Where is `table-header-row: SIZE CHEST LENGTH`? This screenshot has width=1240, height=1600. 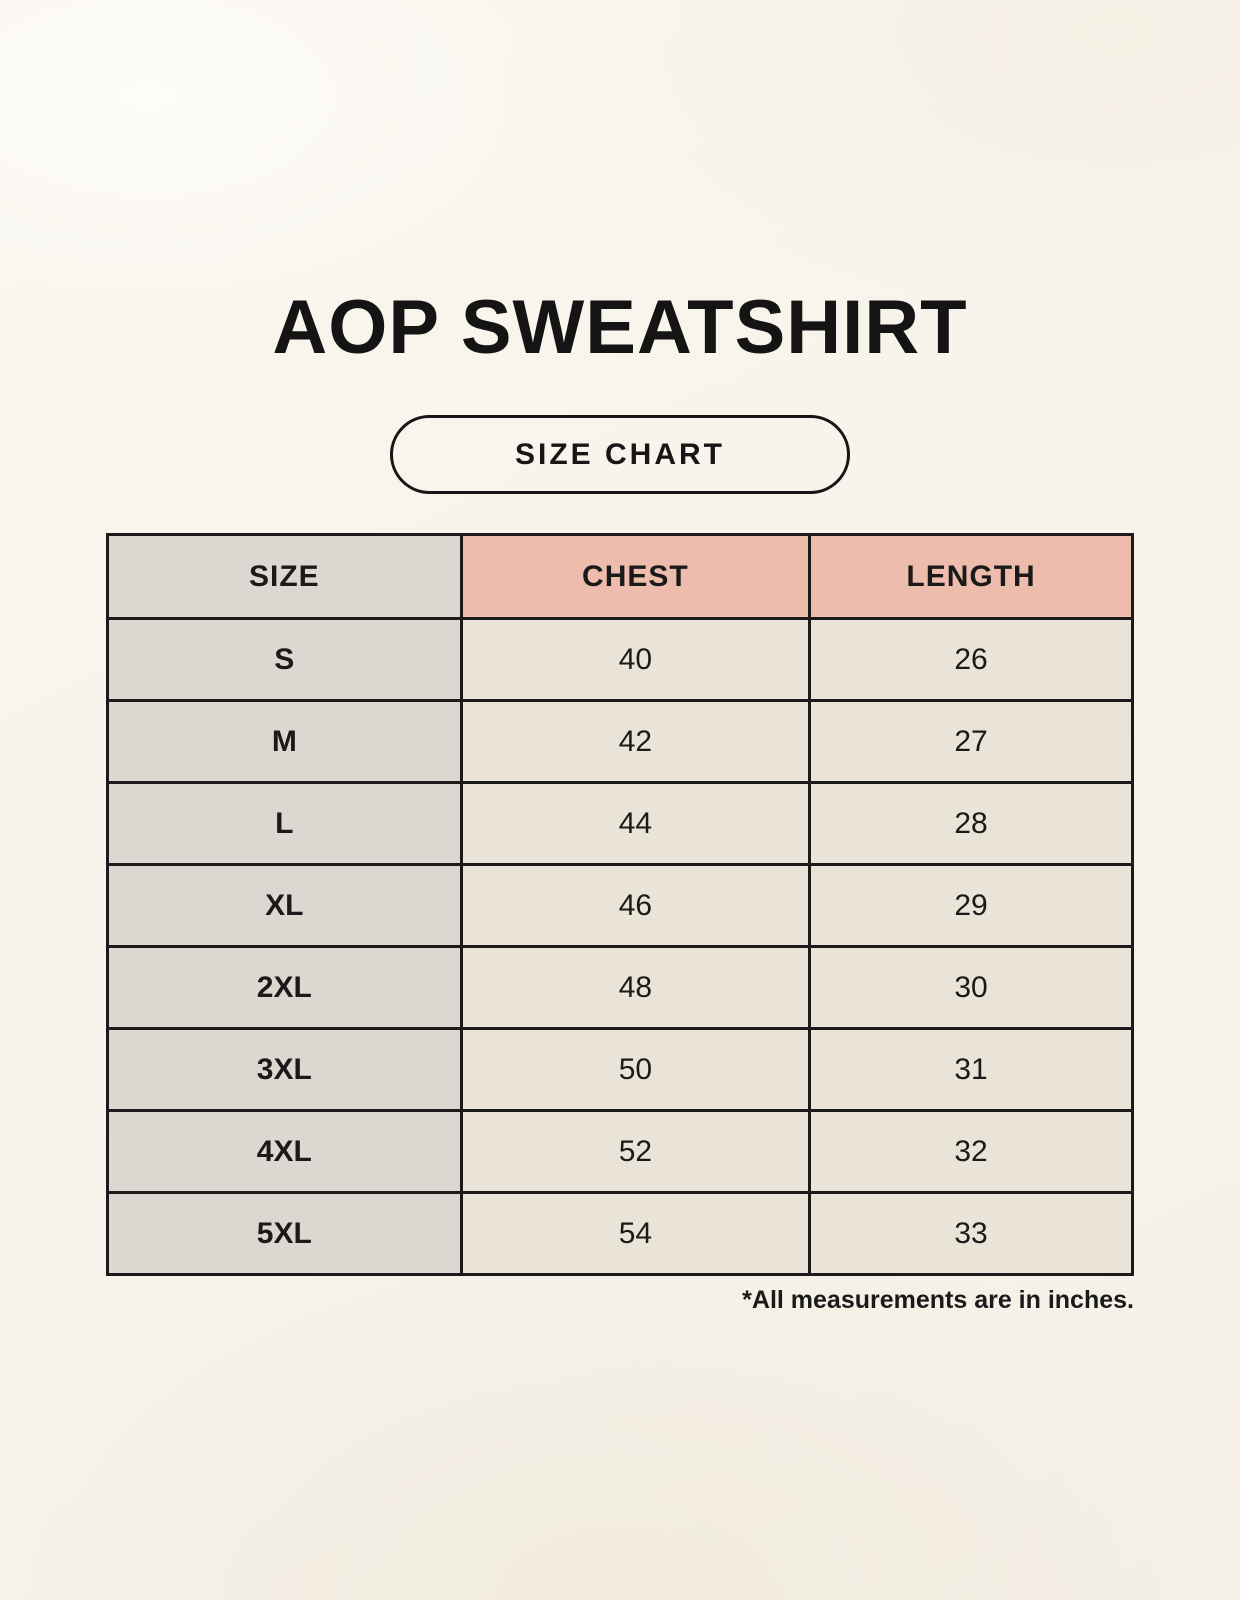 table-header-row: SIZE CHEST LENGTH is located at coordinates (620, 576).